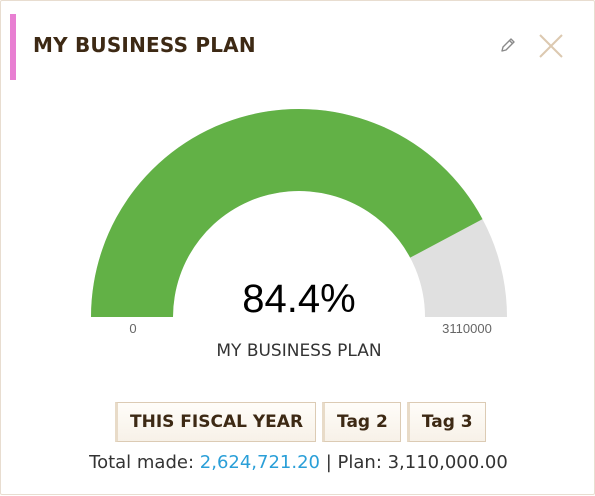 This screenshot has height=496, width=595. Describe the element at coordinates (142, 462) in the screenshot. I see `total-made-label: Total made:` at that location.